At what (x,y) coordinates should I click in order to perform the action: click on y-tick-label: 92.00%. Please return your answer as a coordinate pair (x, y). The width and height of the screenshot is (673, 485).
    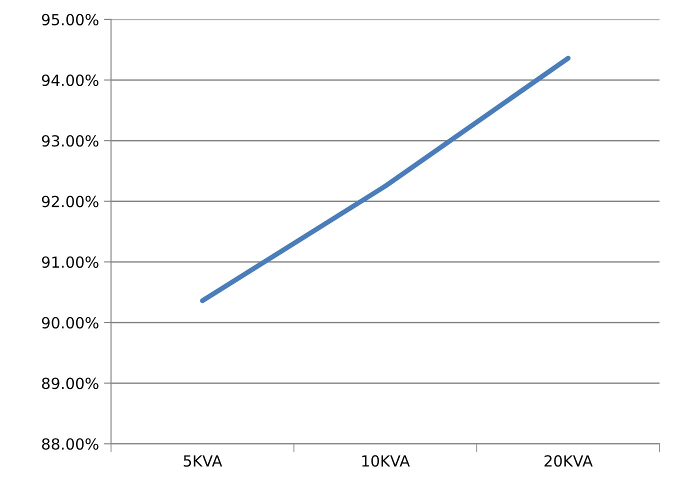
    Looking at the image, I should click on (70, 202).